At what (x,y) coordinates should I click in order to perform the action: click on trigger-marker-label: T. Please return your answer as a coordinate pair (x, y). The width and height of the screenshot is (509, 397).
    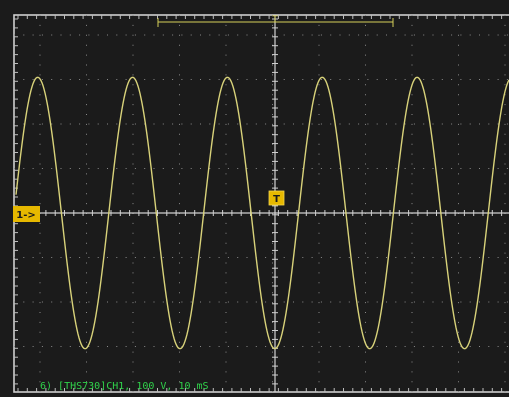
    Looking at the image, I should click on (276, 199).